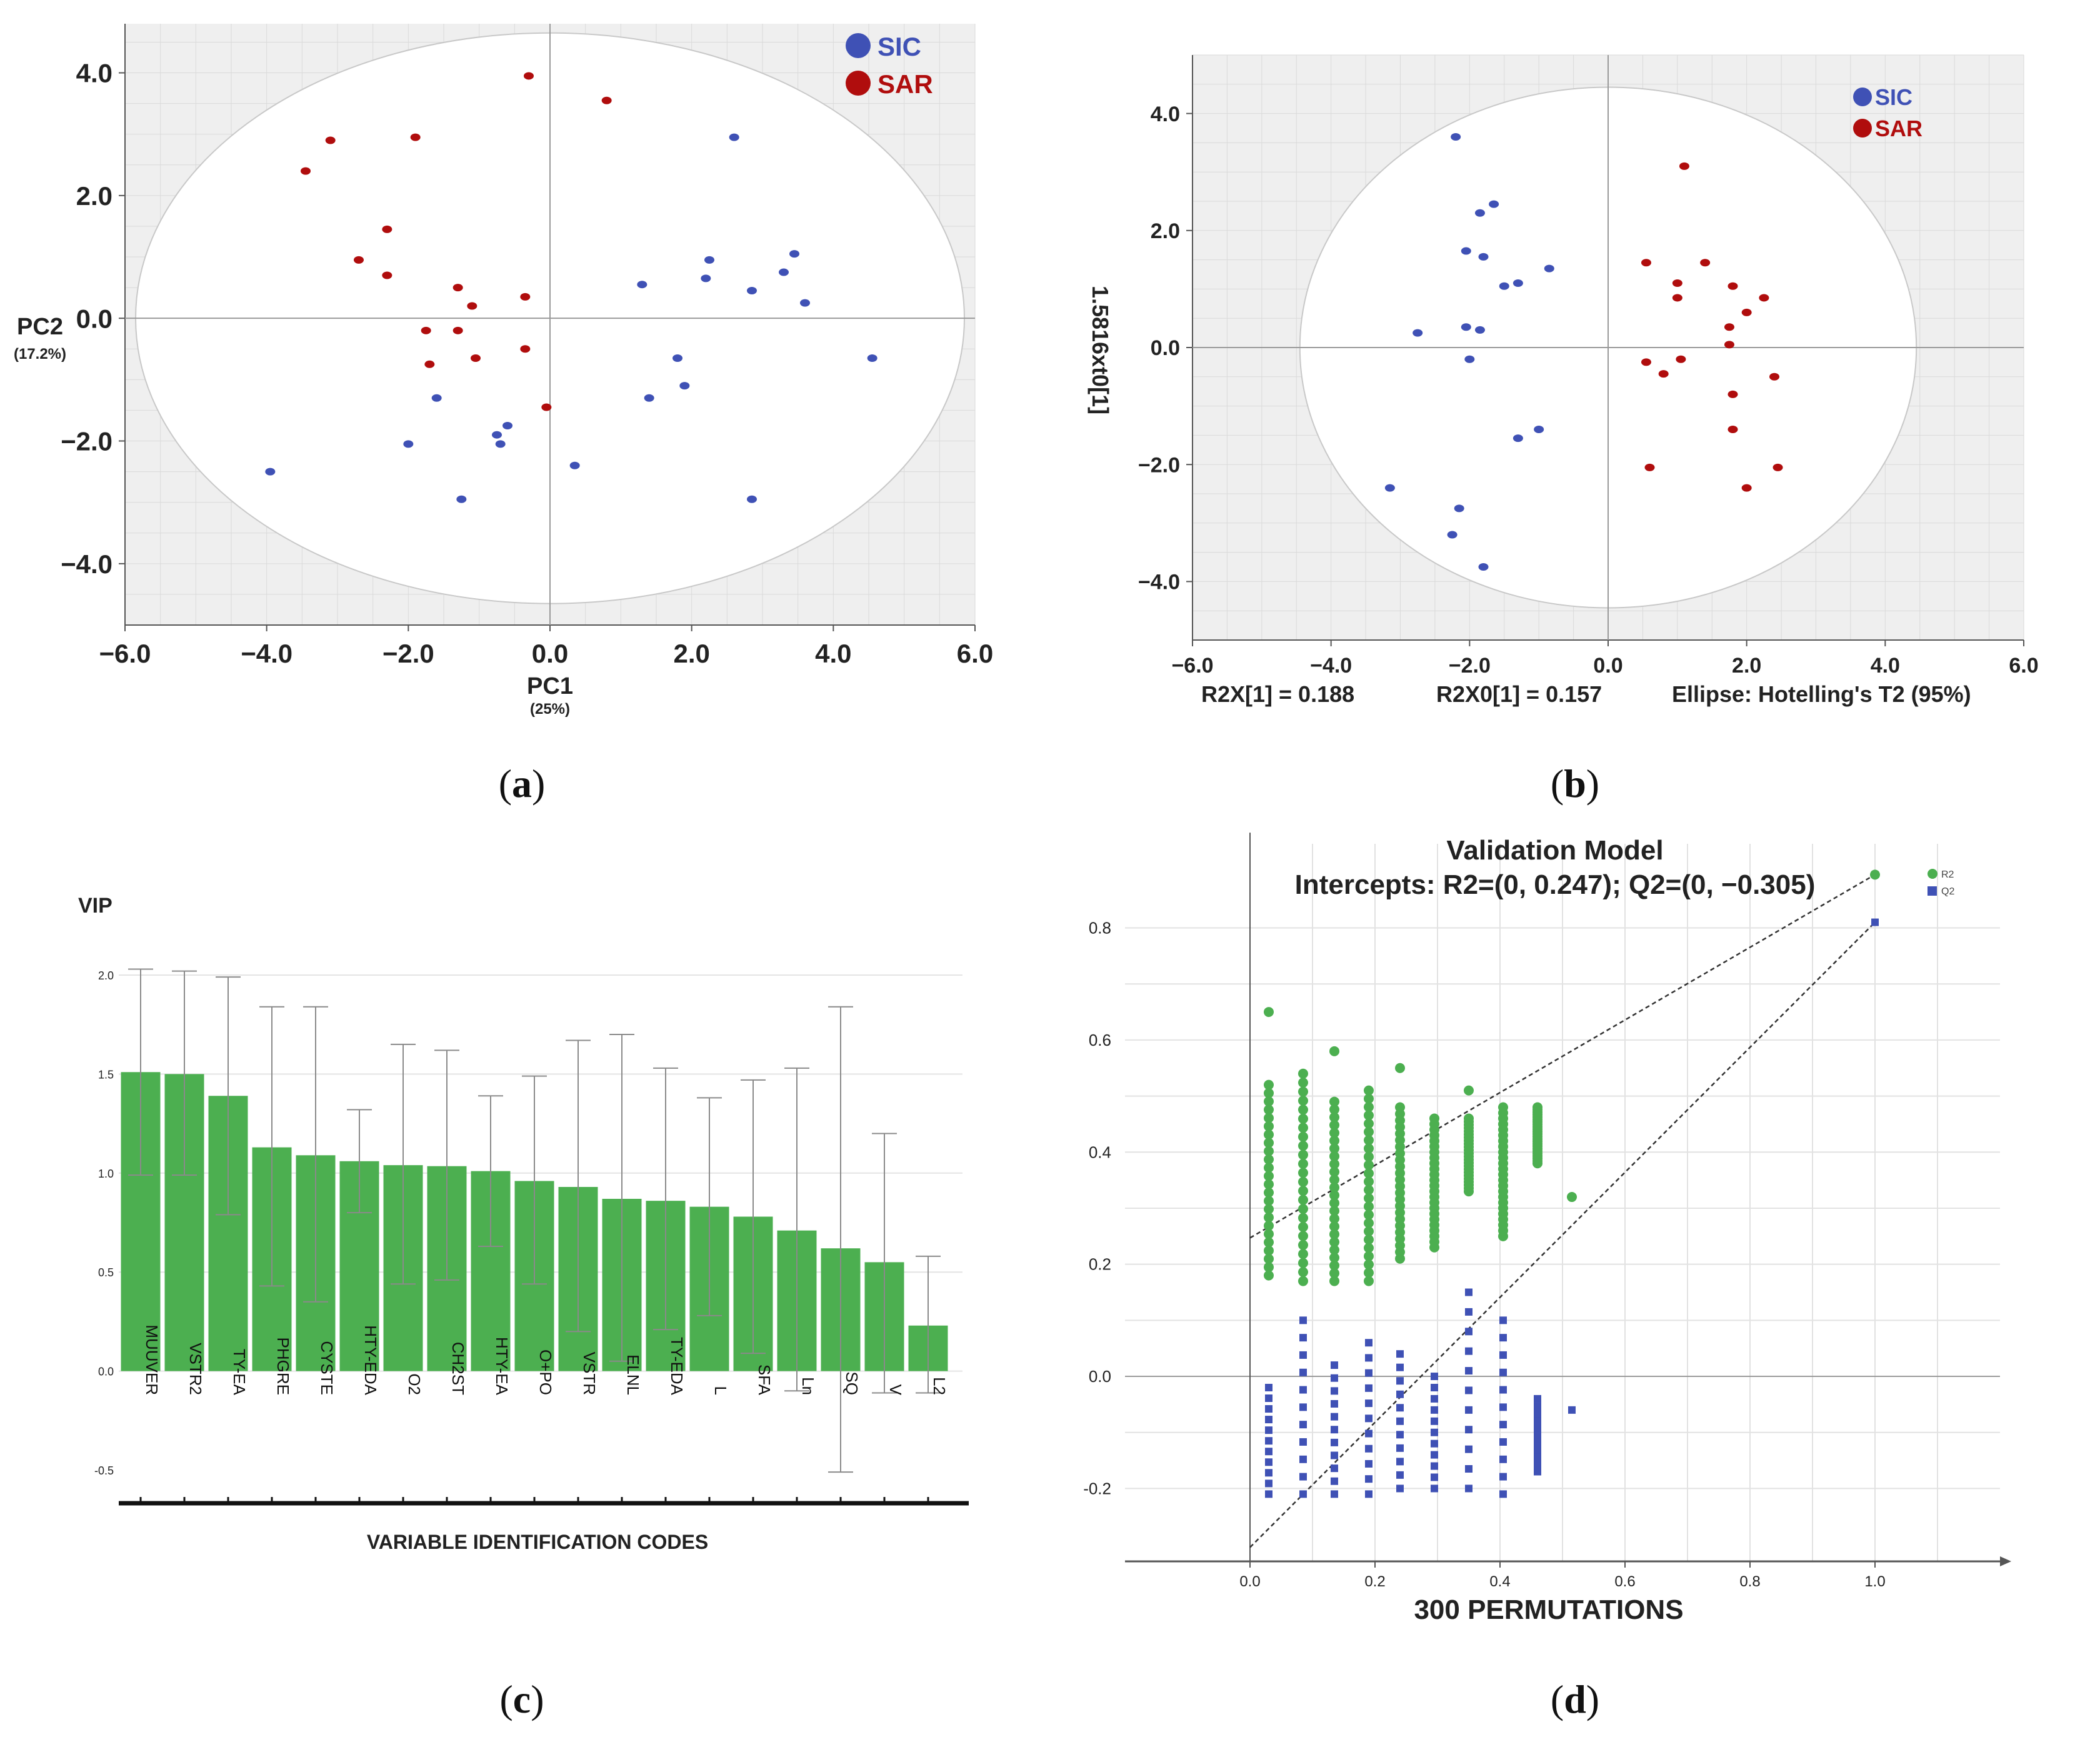 The image size is (2100, 1737). Describe the element at coordinates (1575, 1699) in the screenshot. I see `panel-d-caption: (d)` at that location.